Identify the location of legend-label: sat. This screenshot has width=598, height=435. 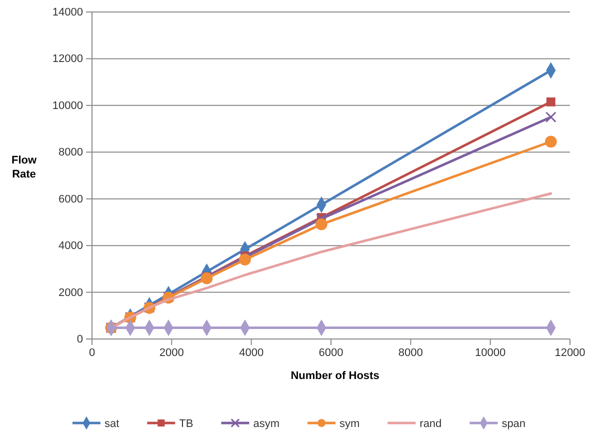
(112, 424).